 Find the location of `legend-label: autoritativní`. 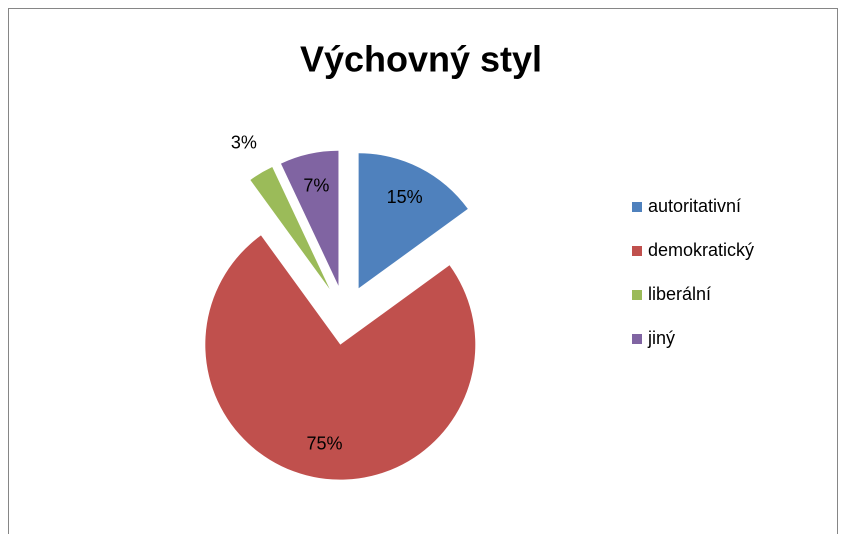

legend-label: autoritativní is located at coordinates (694, 206).